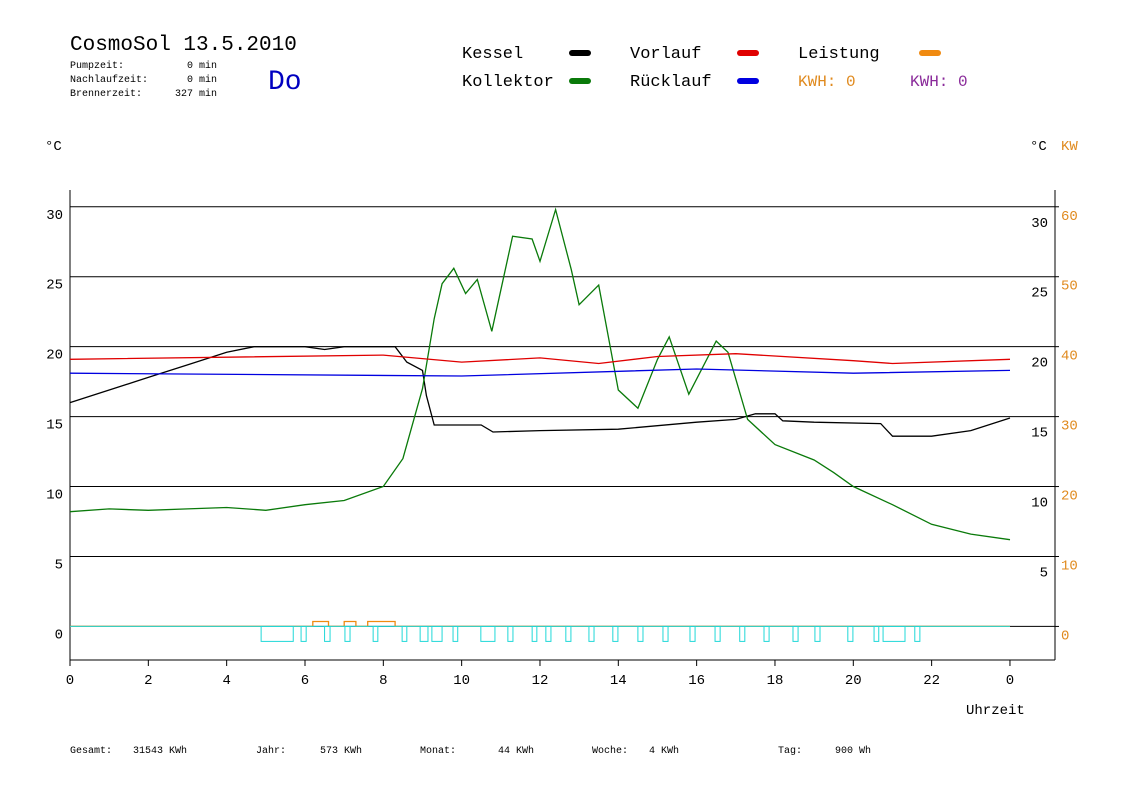 The image size is (1148, 812). Describe the element at coordinates (271, 751) in the screenshot. I see `footer-label: Jahr:` at that location.